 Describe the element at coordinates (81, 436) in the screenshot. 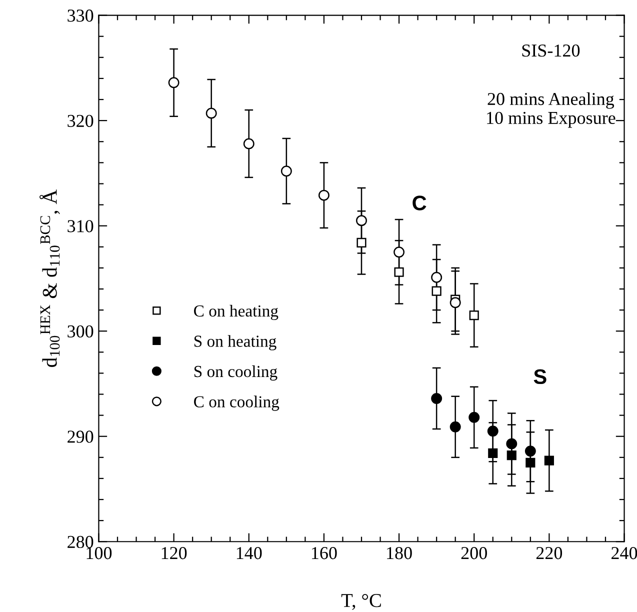

I see `y-tick-label: 290` at that location.